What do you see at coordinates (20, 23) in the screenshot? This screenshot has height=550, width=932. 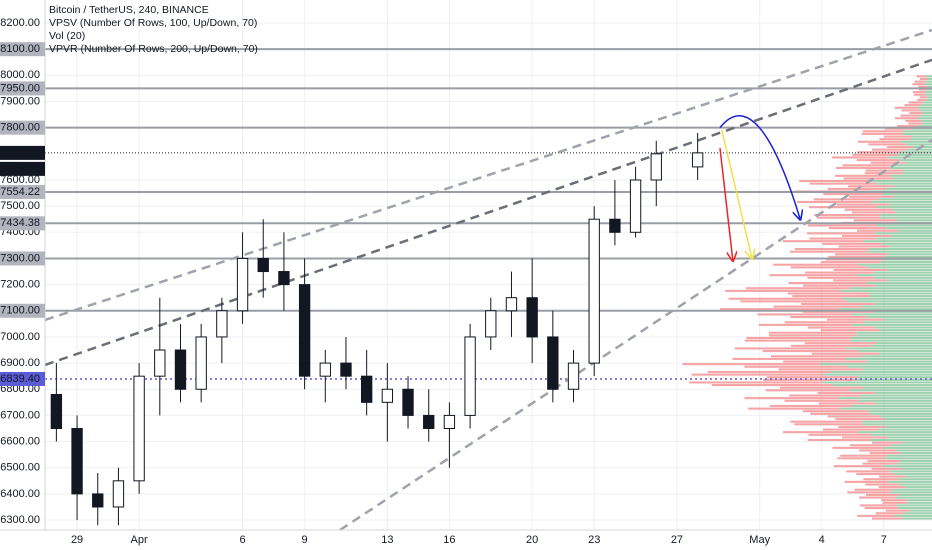 I see `y-tick-label: 8200.00` at bounding box center [20, 23].